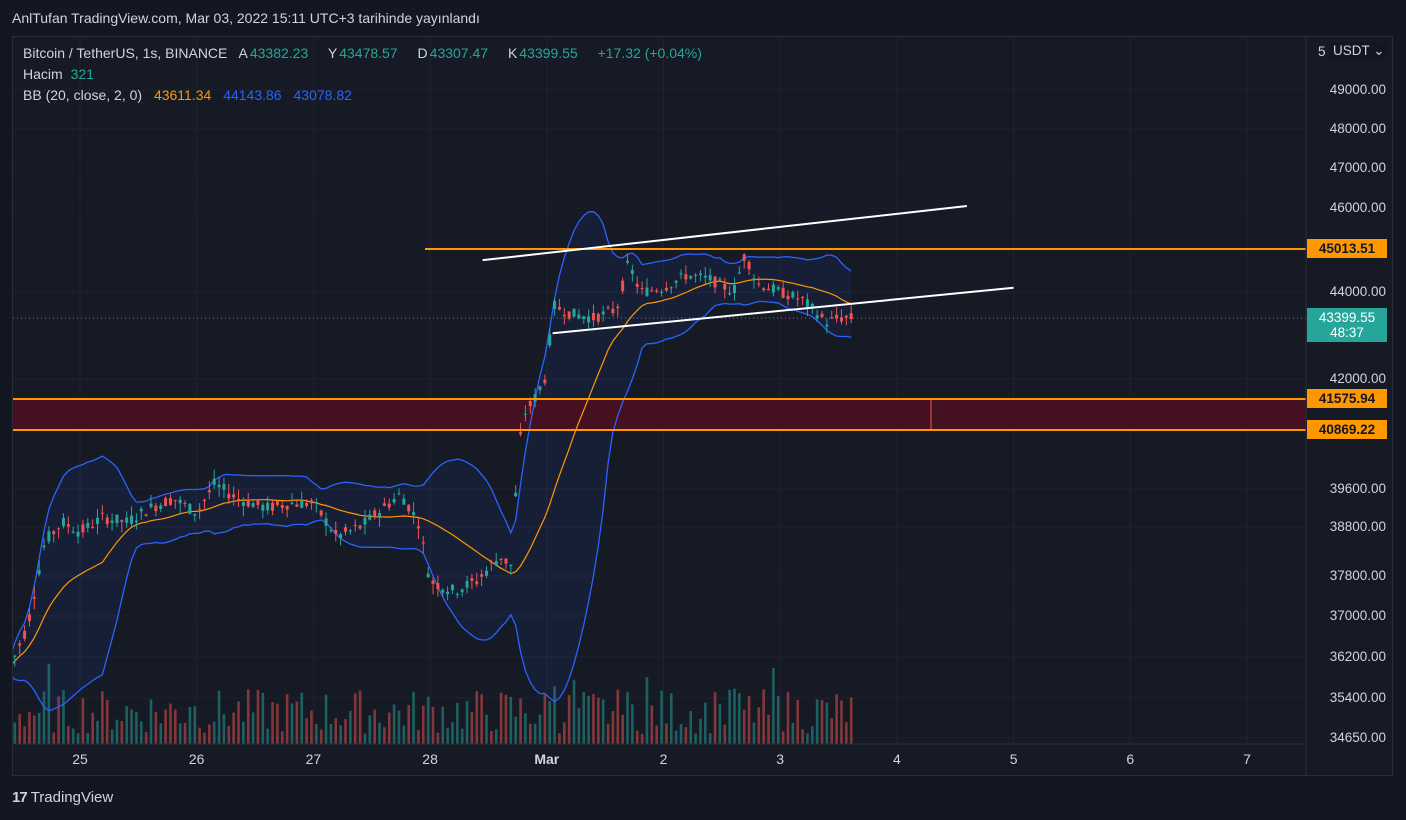 This screenshot has width=1406, height=820. I want to click on trendline, so click(725, 233).